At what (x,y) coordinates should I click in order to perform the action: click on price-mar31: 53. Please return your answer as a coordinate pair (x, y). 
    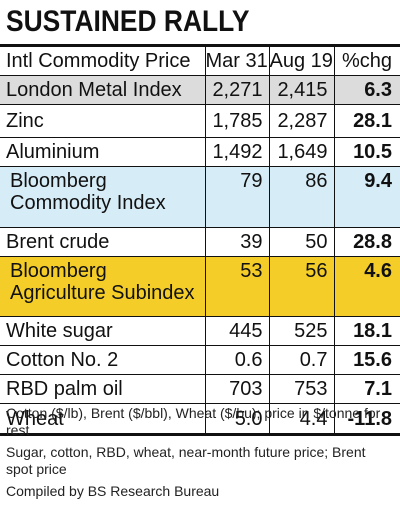
    Looking at the image, I should click on (236, 286).